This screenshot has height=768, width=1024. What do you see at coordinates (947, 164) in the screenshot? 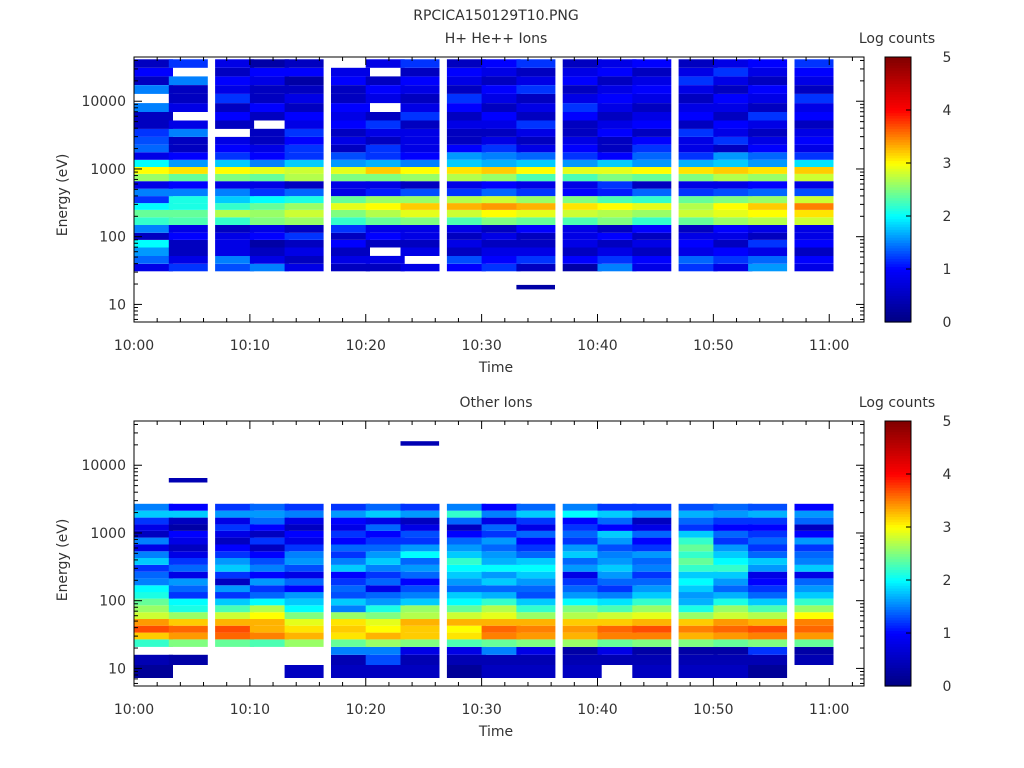
I see `colorbar-tick-label: 3` at bounding box center [947, 164].